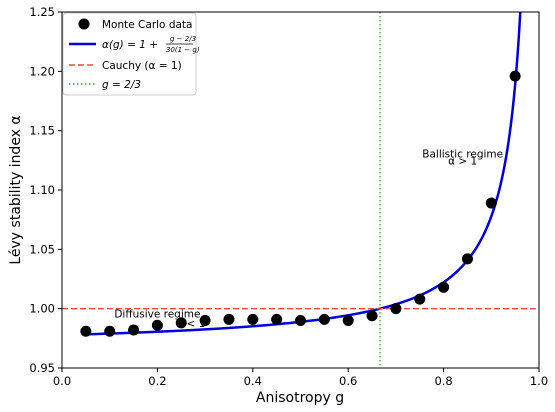  Describe the element at coordinates (462, 161) in the screenshot. I see `annotation-text: α > 1` at that location.